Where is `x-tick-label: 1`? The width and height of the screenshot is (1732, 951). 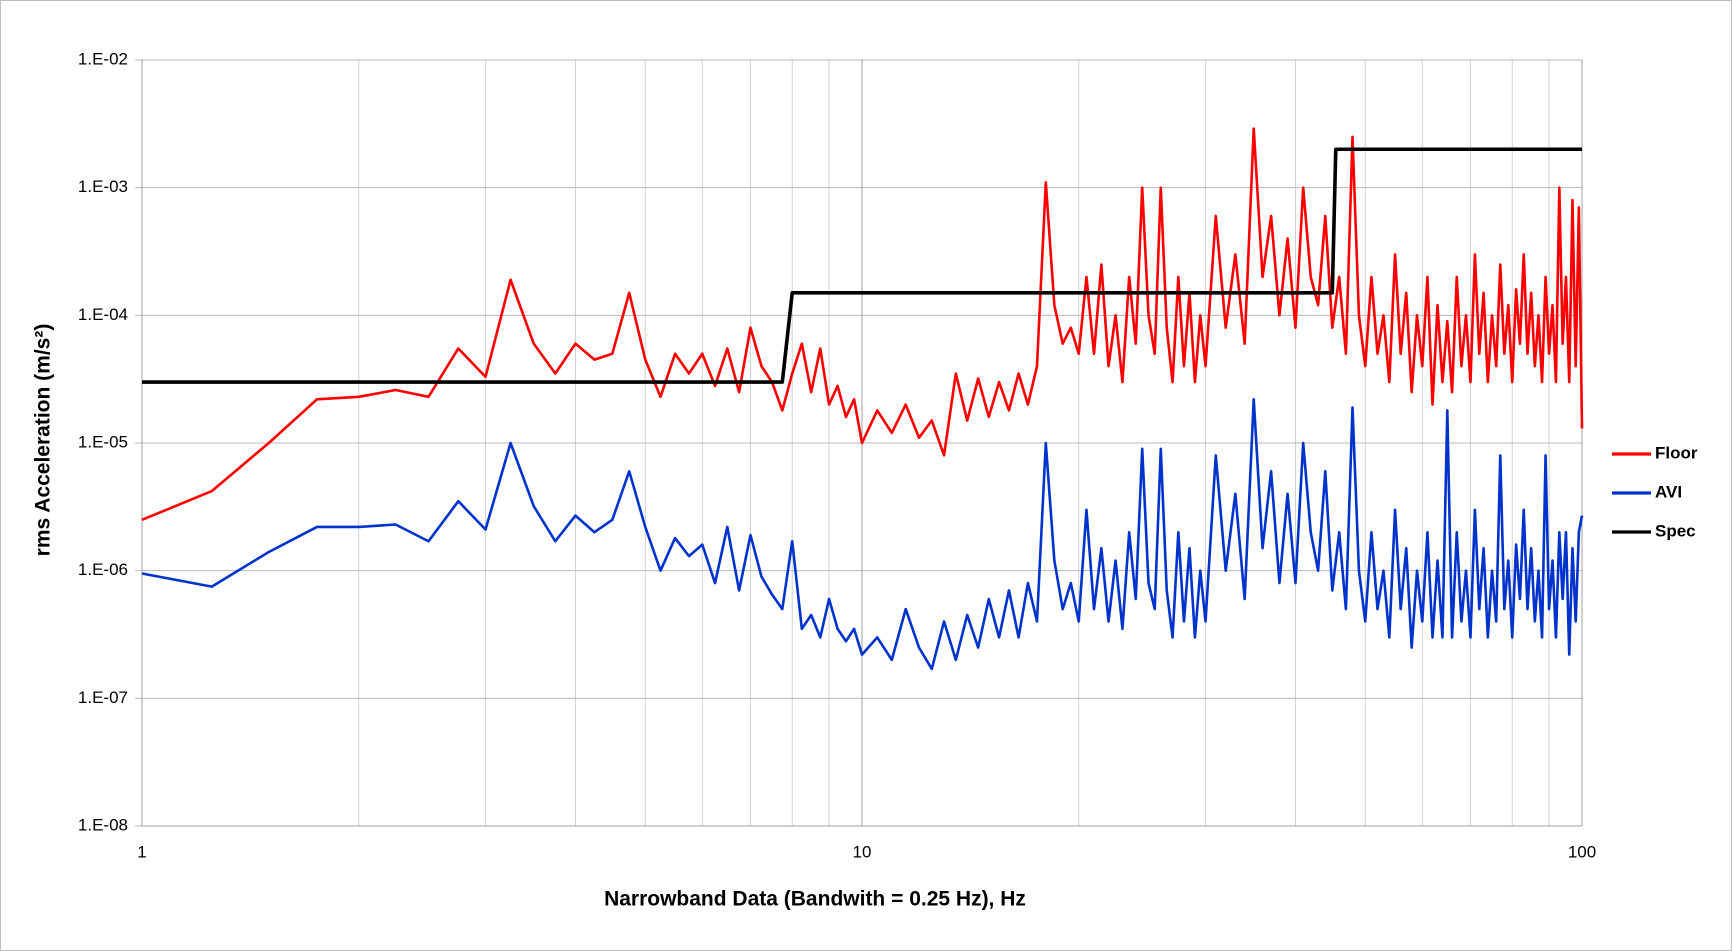
x-tick-label: 1 is located at coordinates (141, 851).